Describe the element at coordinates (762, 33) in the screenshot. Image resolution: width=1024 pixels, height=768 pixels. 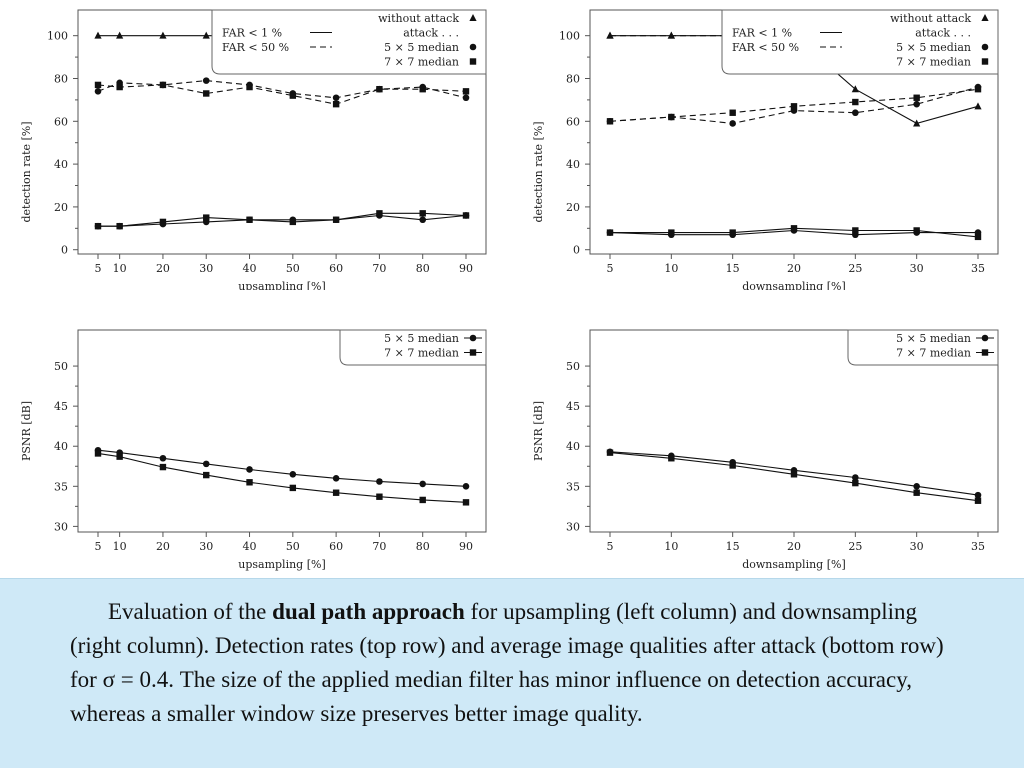
I see `legend-far-label: FAR < 1 %` at that location.